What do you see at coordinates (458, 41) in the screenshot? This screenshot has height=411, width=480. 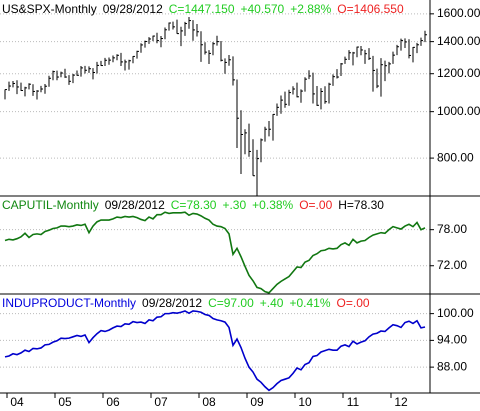 I see `y-tick-label: 1400.00` at bounding box center [458, 41].